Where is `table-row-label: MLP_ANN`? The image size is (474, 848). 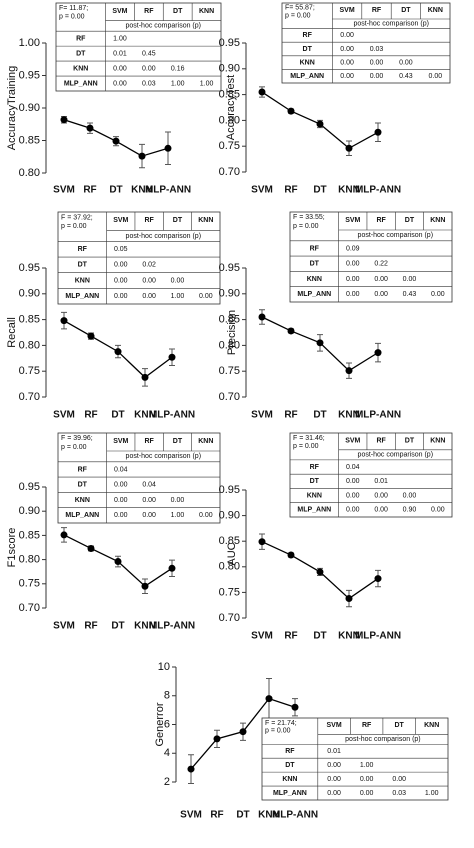 table-row-label: MLP_ANN is located at coordinates (307, 76).